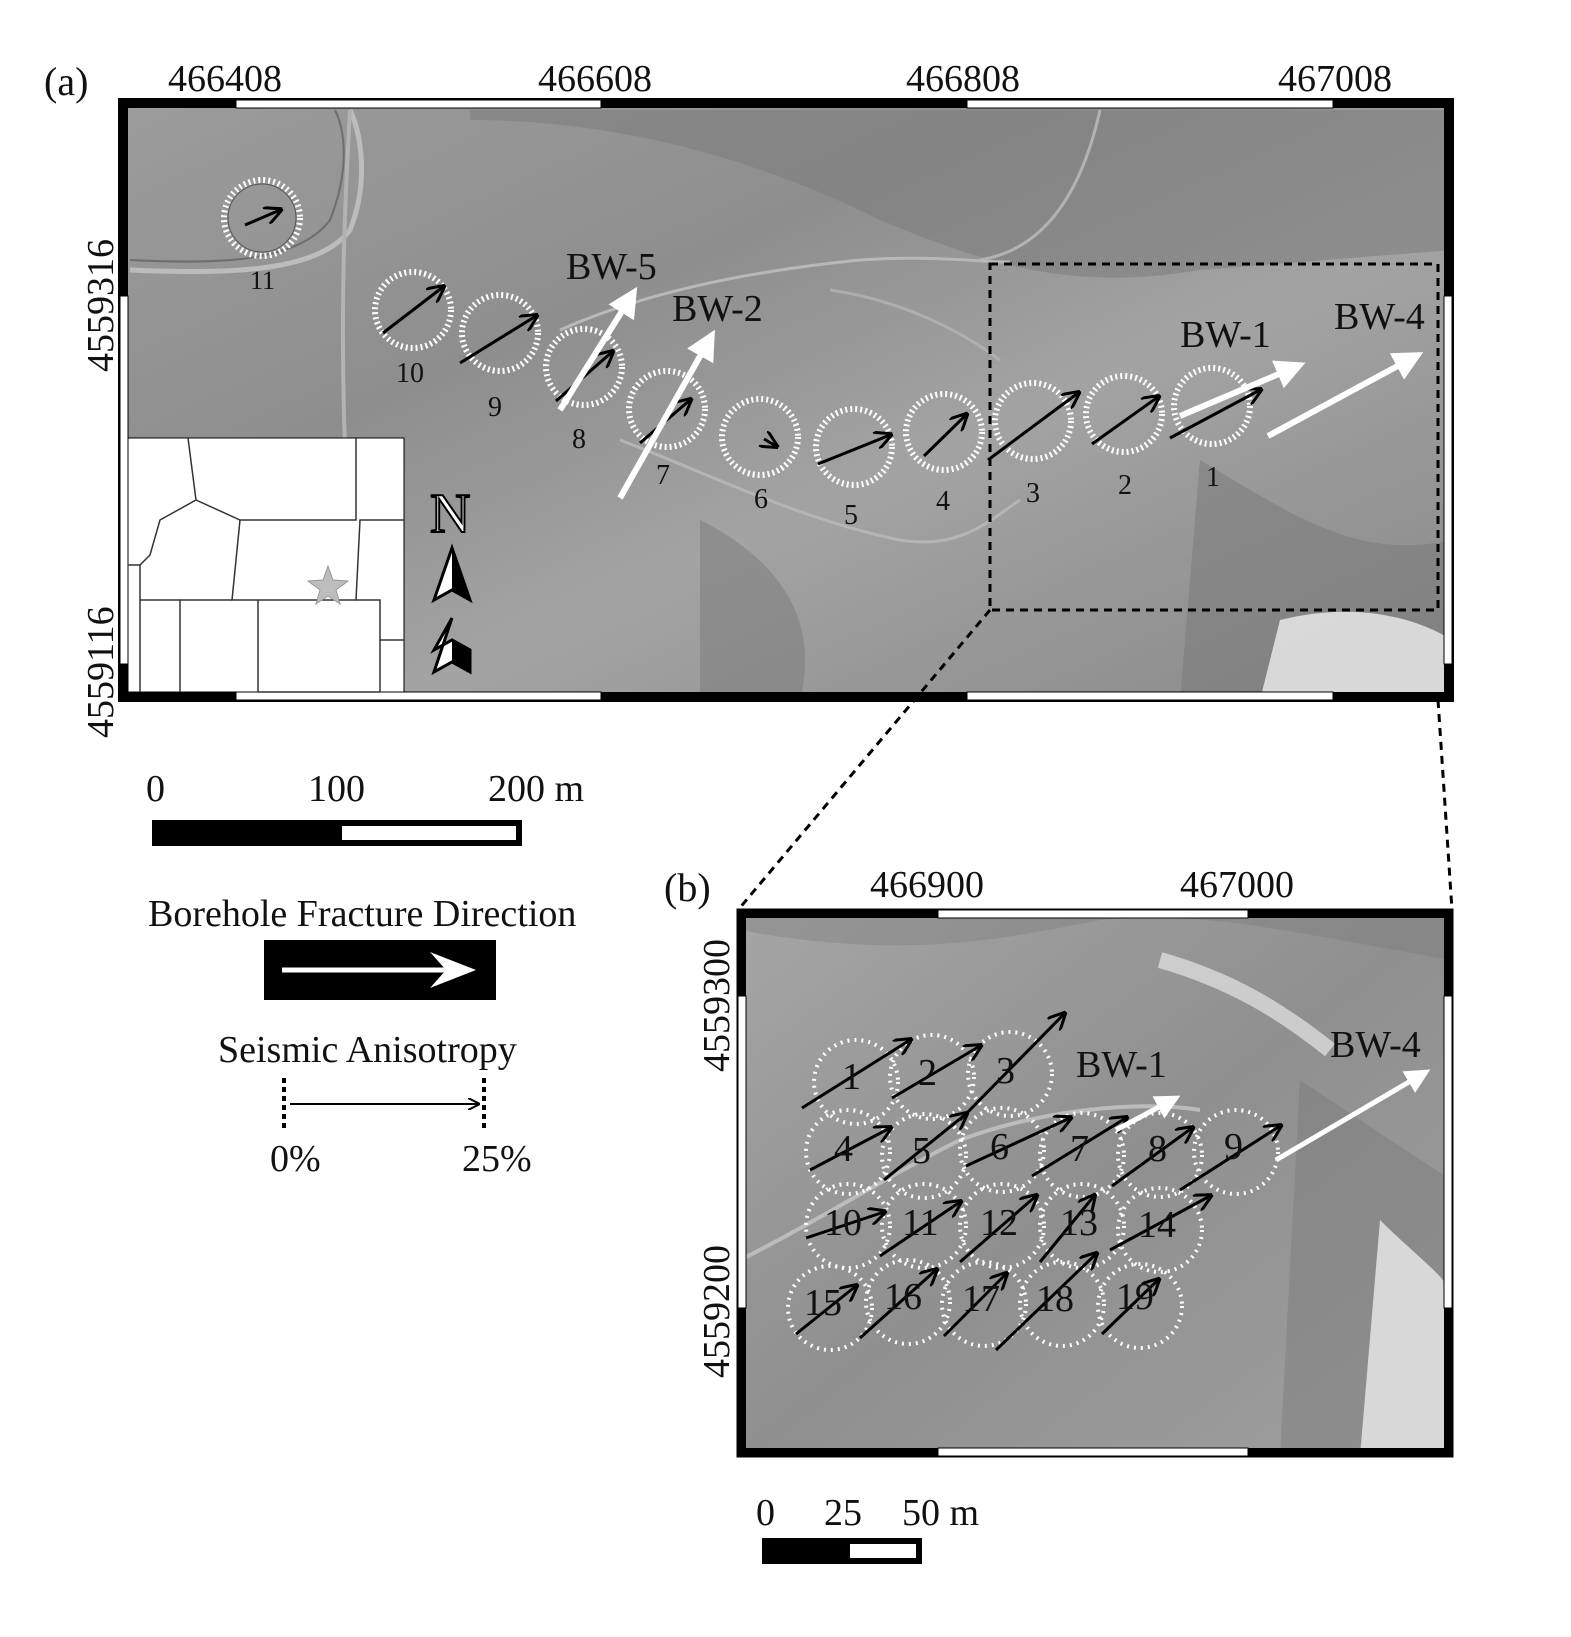 The image size is (1571, 1637). I want to click on borehole-legend-swatch, so click(380, 970).